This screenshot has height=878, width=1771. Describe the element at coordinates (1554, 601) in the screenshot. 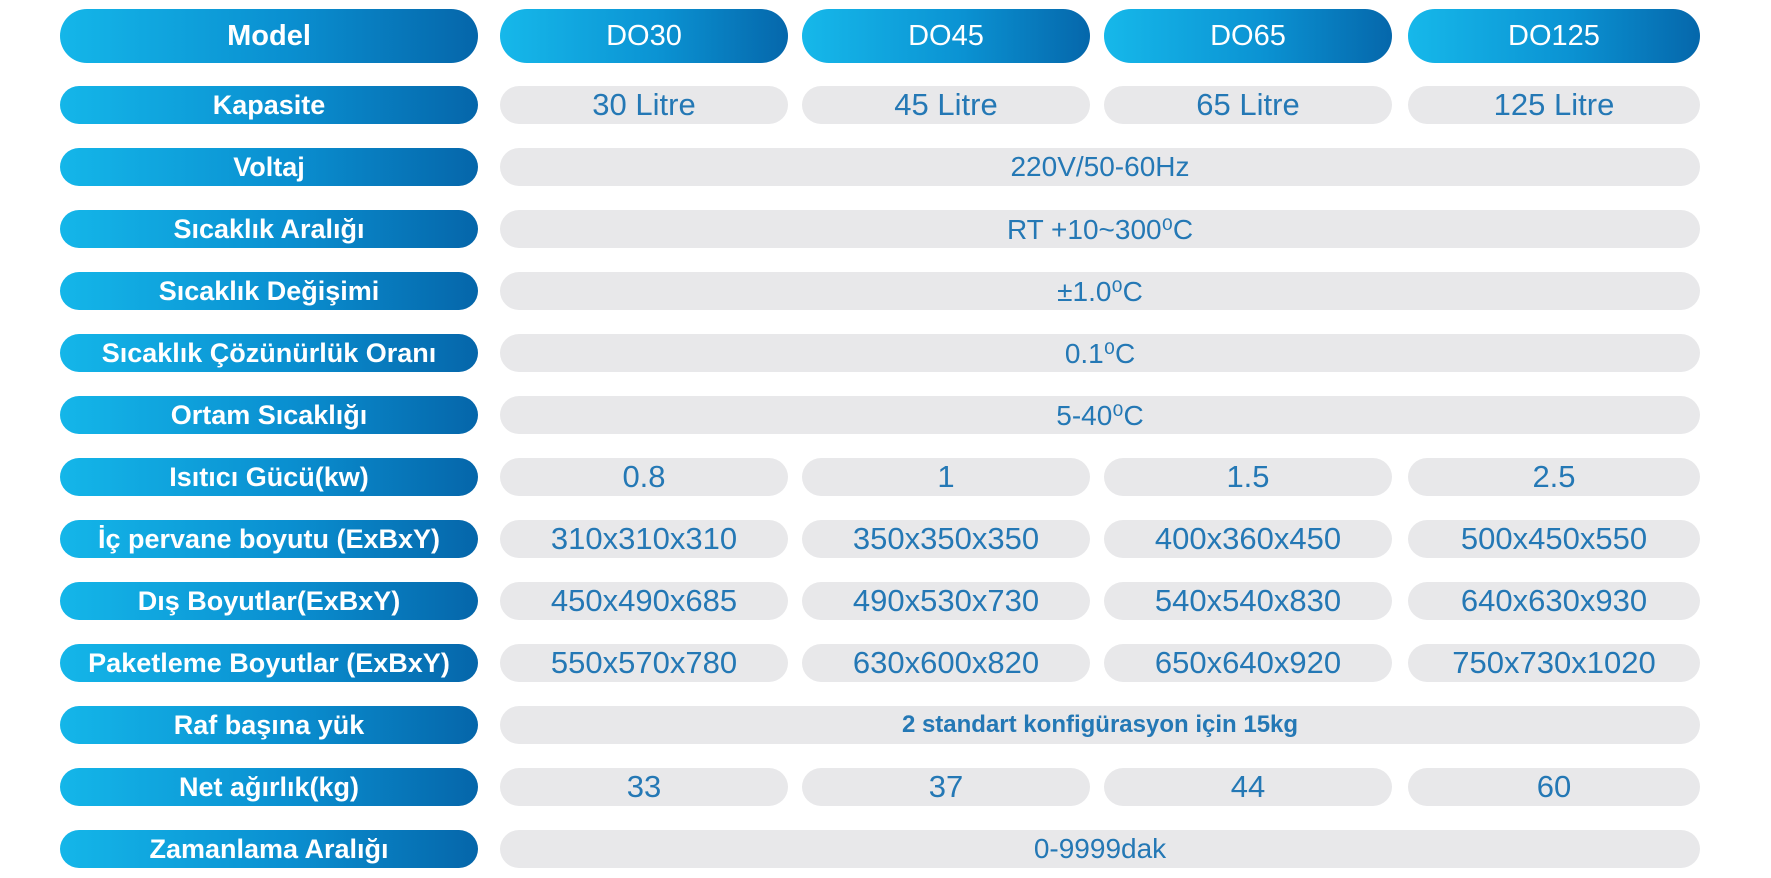

I see `table-cell: 640x630x930` at that location.